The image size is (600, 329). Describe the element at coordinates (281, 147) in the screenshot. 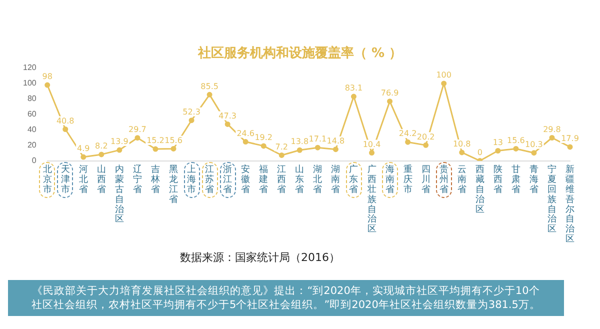

I see `data-label: 7.2` at that location.